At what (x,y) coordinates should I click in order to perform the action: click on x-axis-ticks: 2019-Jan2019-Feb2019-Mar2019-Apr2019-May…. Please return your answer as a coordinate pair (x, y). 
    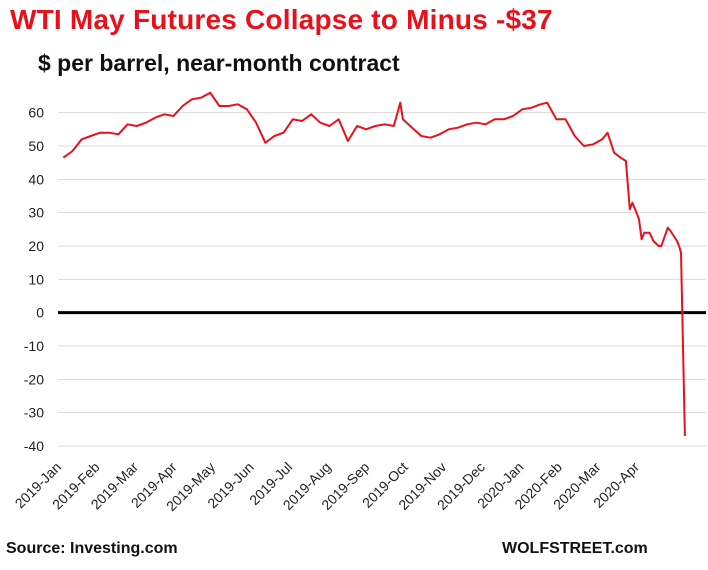
    Looking at the image, I should click on (327, 487).